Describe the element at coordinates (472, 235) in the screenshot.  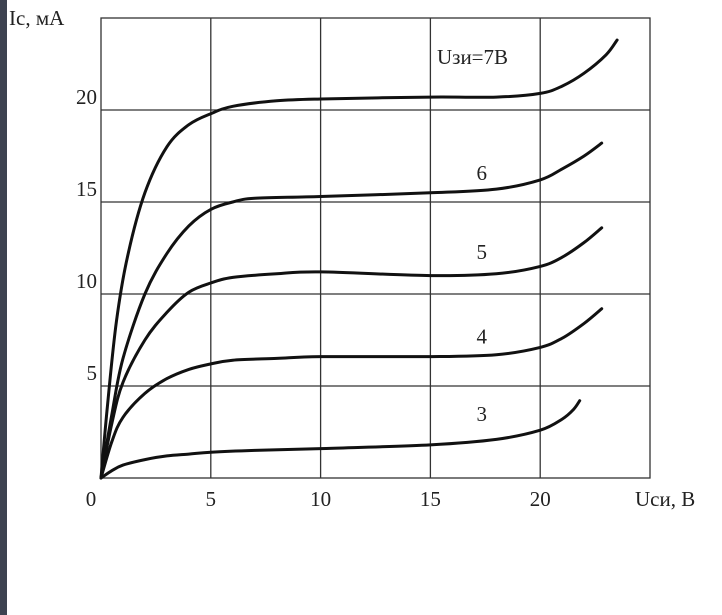
I see `label-layer: Uзи=7В 6 5 4 3` at that location.